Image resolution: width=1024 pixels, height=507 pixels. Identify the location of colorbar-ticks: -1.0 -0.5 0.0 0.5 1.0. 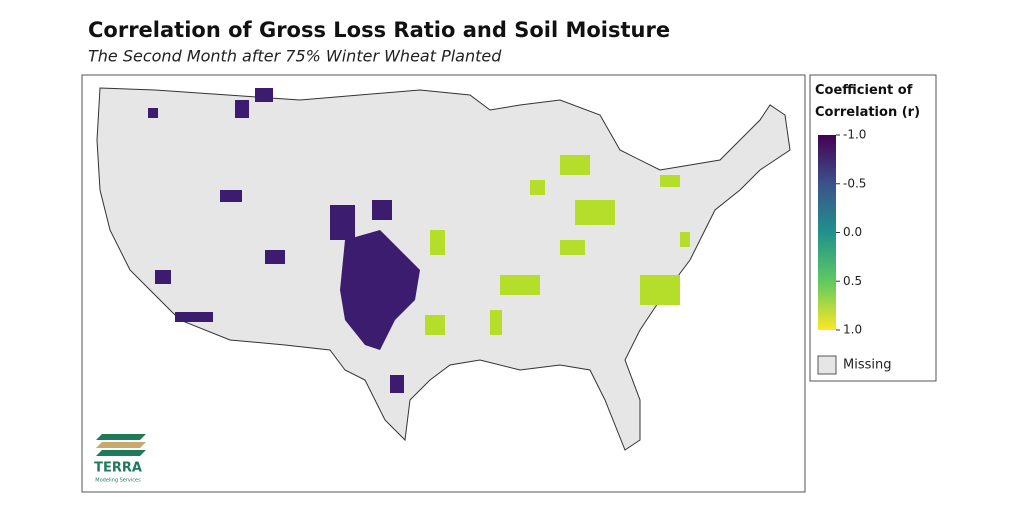
(851, 232).